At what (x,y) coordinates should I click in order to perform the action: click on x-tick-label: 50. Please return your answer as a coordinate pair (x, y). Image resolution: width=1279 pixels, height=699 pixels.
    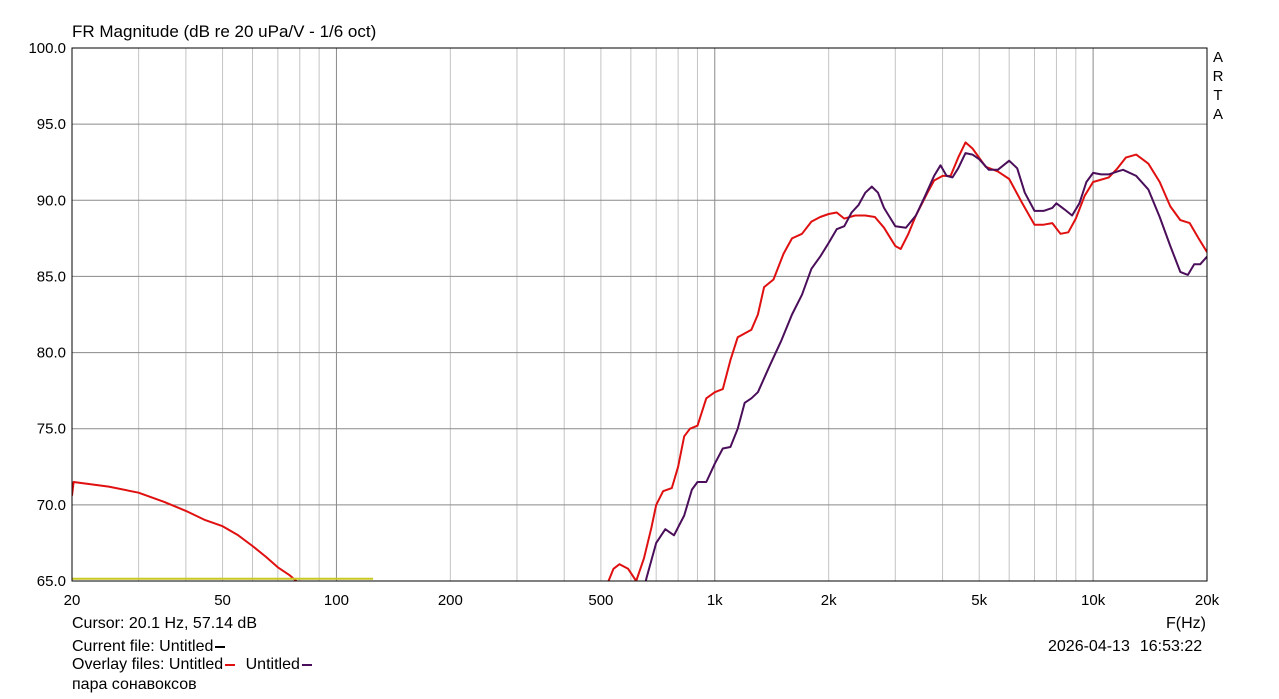
    Looking at the image, I should click on (222, 600).